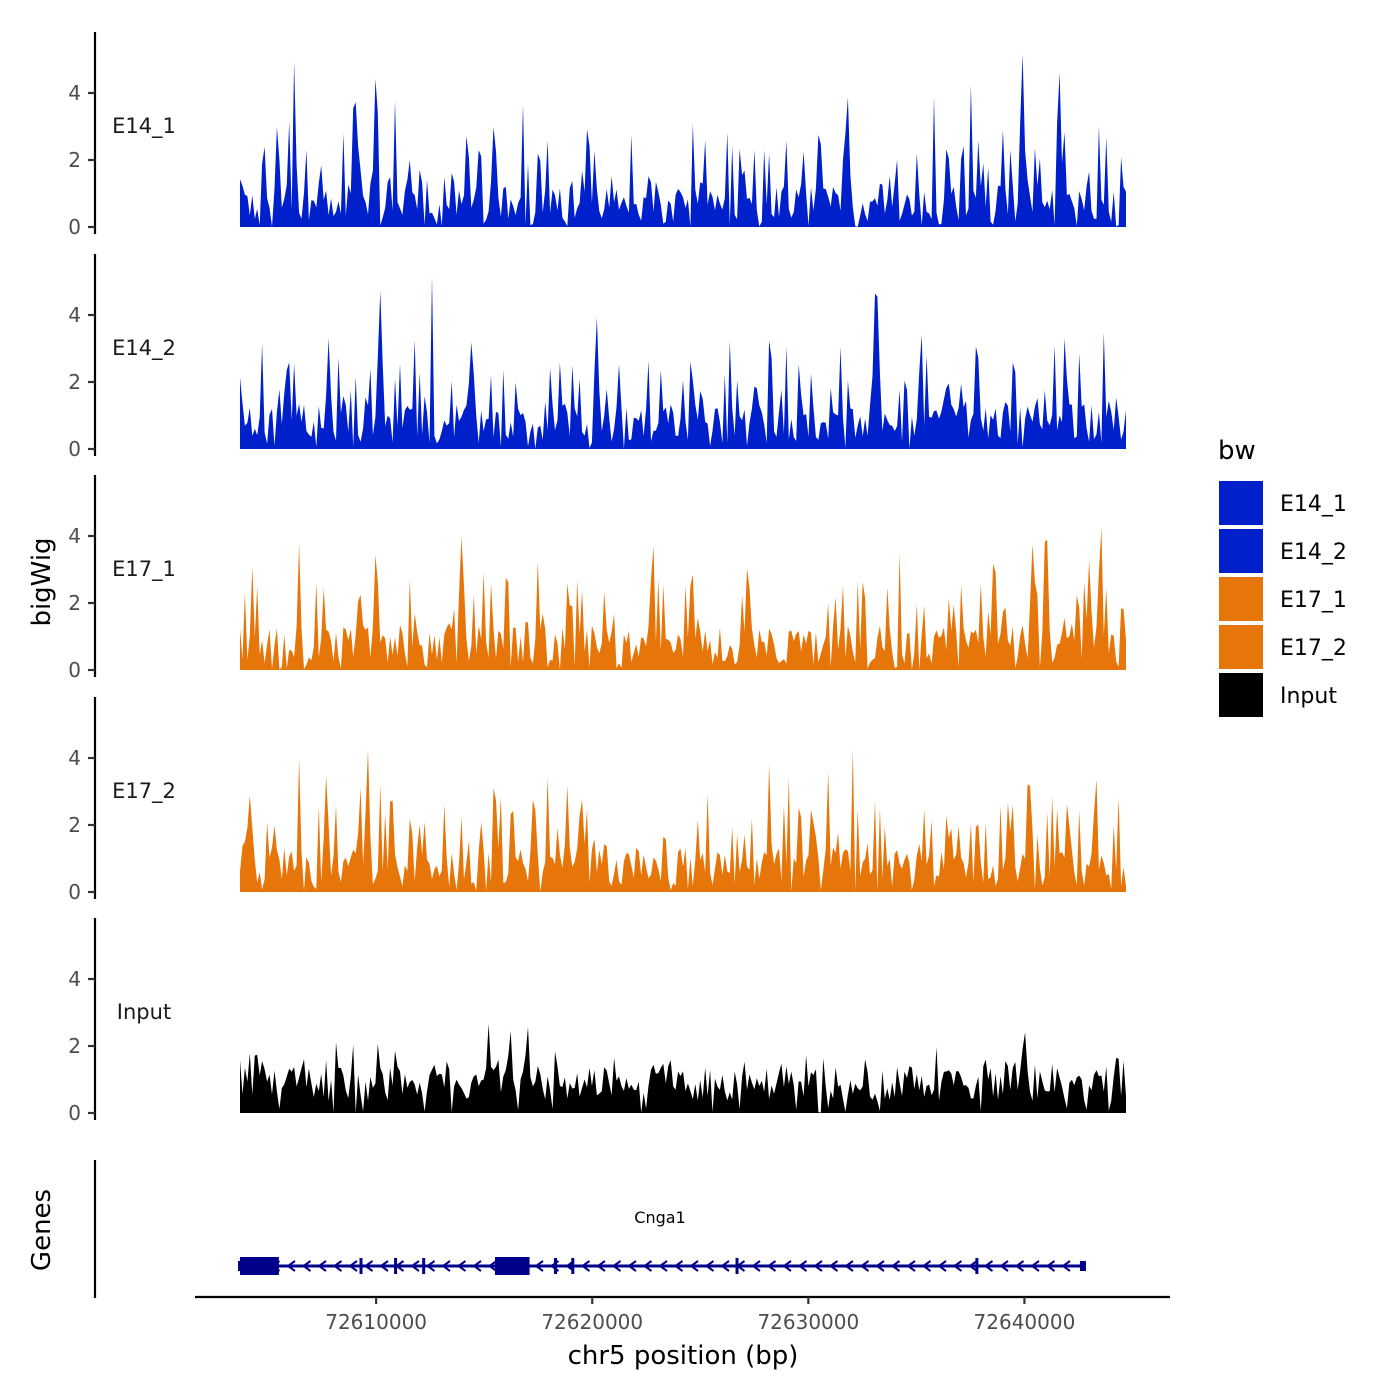  I want to click on legend: bw E14_1 E14_2 E17_1 E17_2 Input, so click(1282, 576).